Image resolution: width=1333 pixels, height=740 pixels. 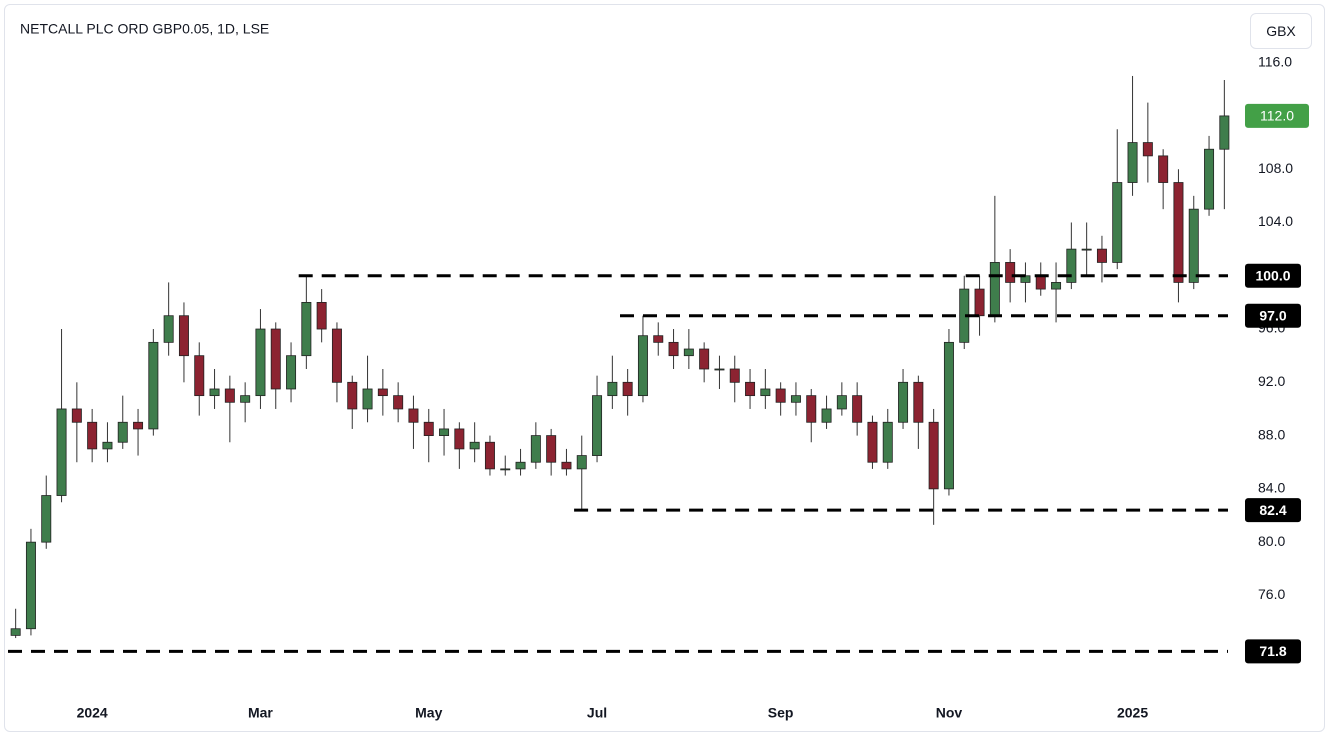 What do you see at coordinates (949, 713) in the screenshot?
I see `x-tick-label: Nov` at bounding box center [949, 713].